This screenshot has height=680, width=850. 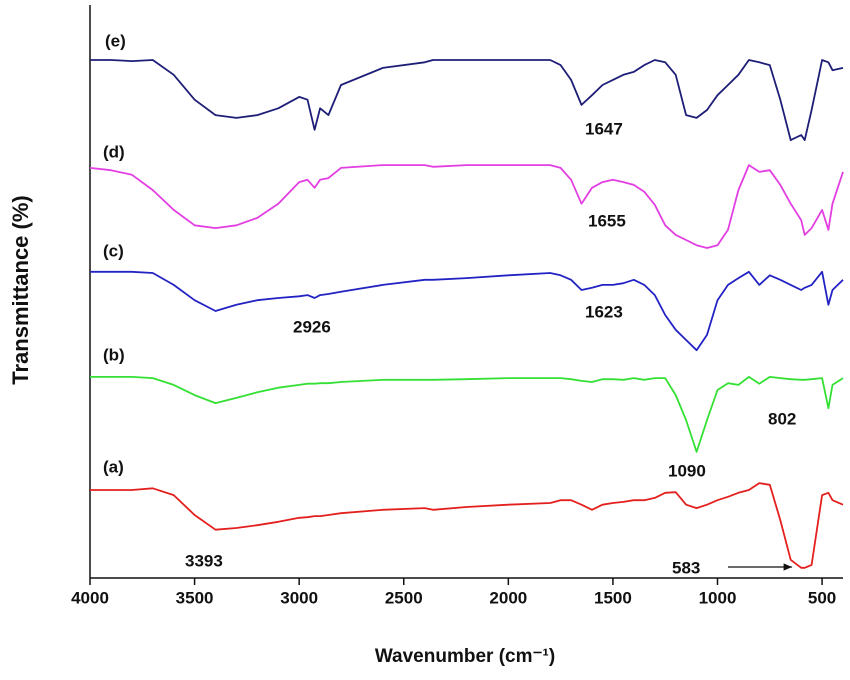 I want to click on x-tick-label: 3500, so click(x=195, y=597).